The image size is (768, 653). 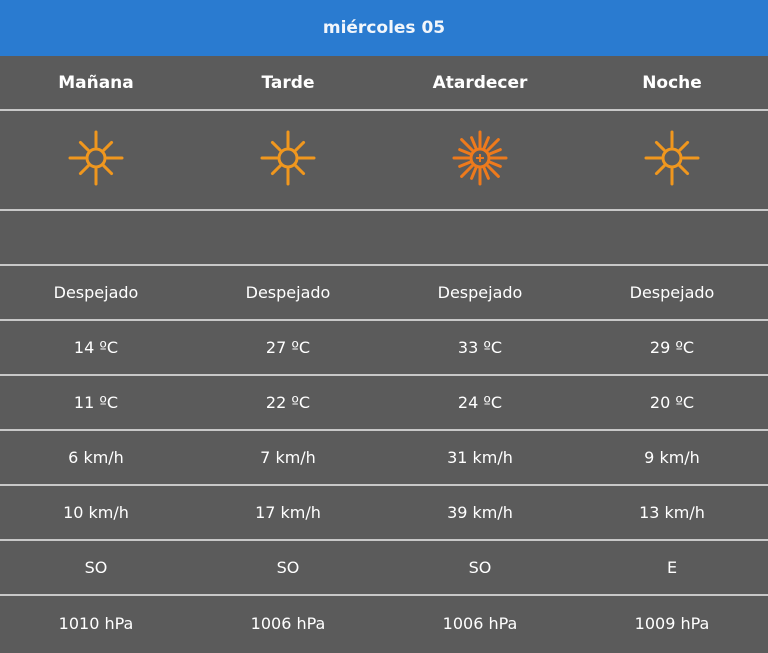 What do you see at coordinates (384, 513) in the screenshot?
I see `gust-row: 10 km/h 17 km/h 39 km/h 13 km/h` at bounding box center [384, 513].